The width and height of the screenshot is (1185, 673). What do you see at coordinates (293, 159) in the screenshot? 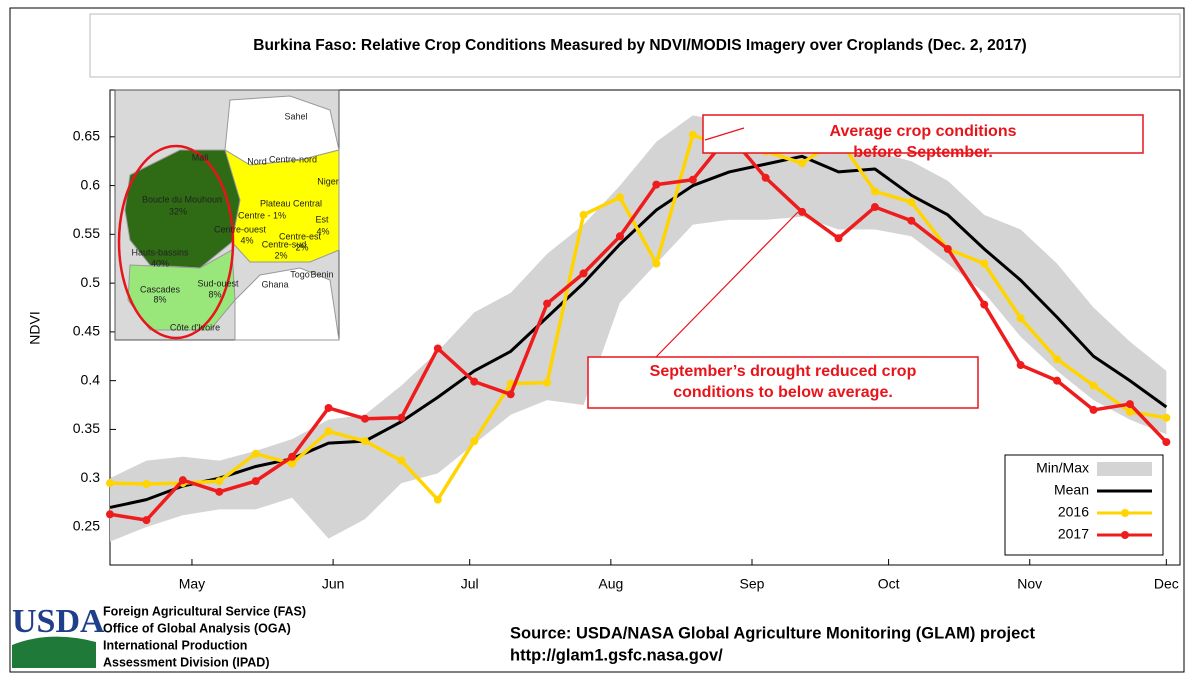
I see `map-label: Centre-nord` at bounding box center [293, 159].